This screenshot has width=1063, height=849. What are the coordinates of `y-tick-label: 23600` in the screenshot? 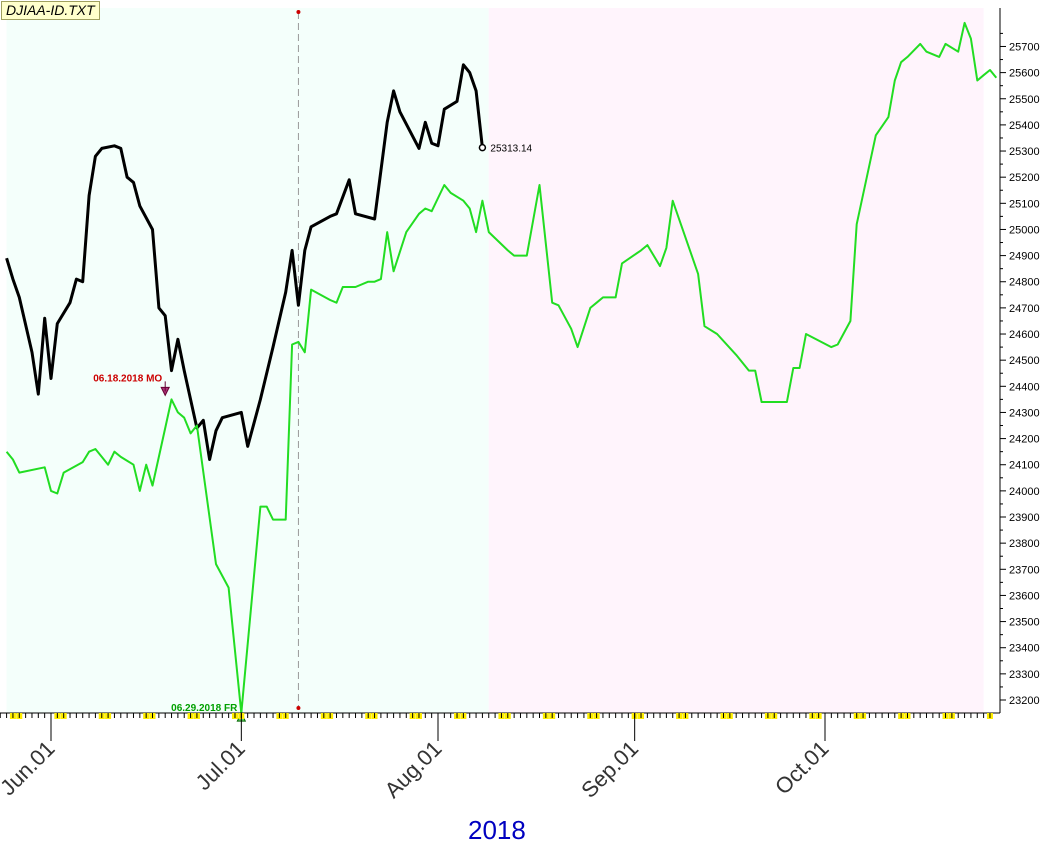 It's located at (1024, 596).